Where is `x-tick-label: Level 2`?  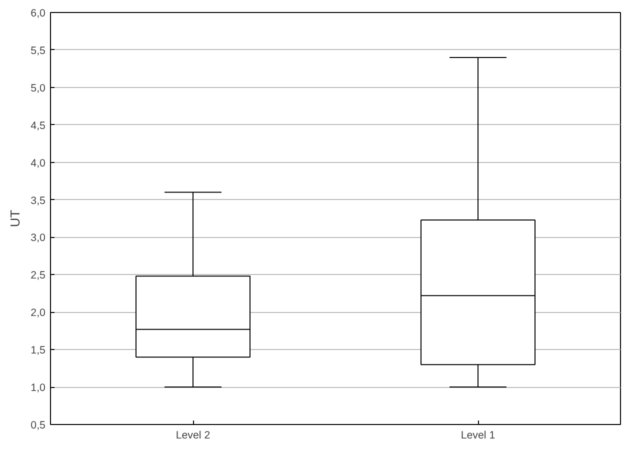
x-tick-label: Level 2 is located at coordinates (193, 436).